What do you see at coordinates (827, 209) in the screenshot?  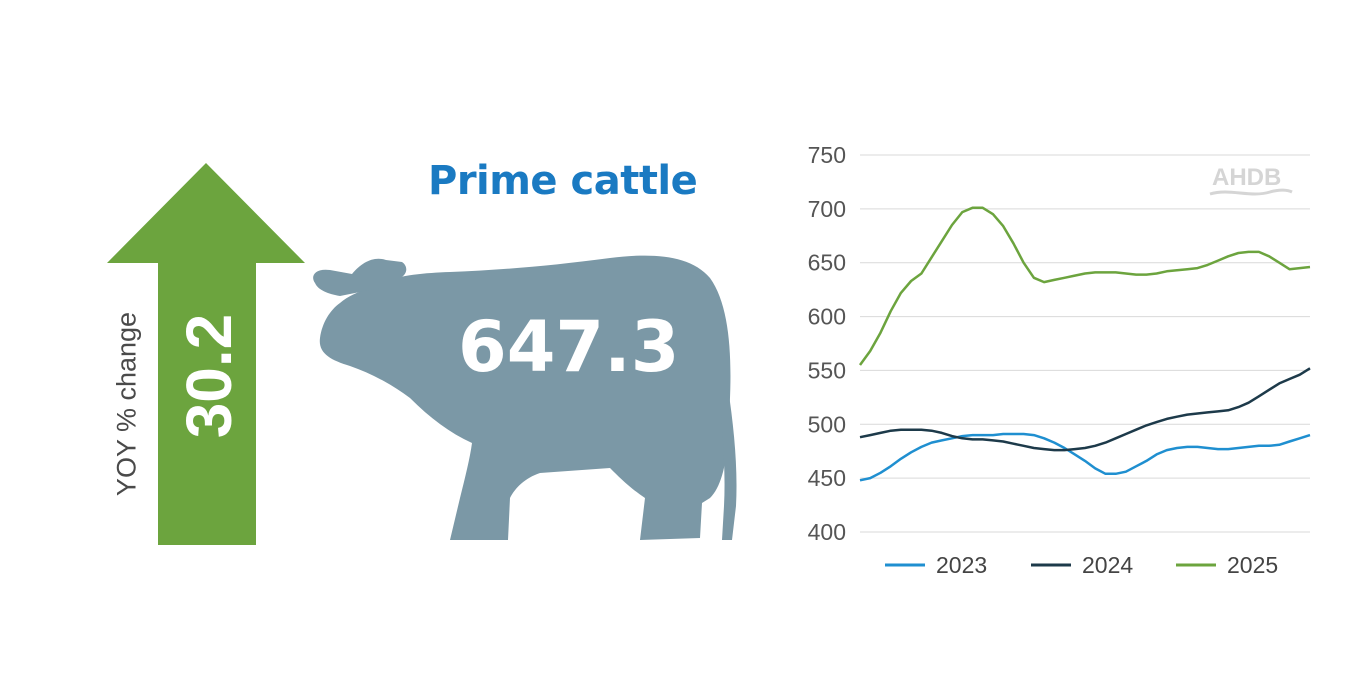 I see `y-tick-label: 700` at bounding box center [827, 209].